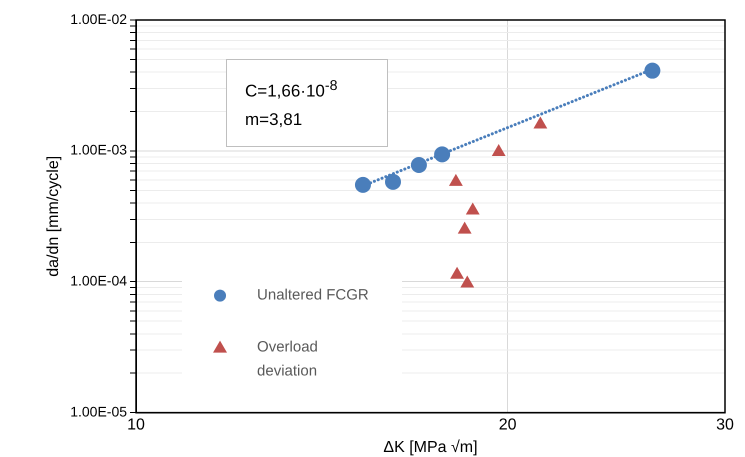  I want to click on annotation: m=3,81, so click(274, 119).